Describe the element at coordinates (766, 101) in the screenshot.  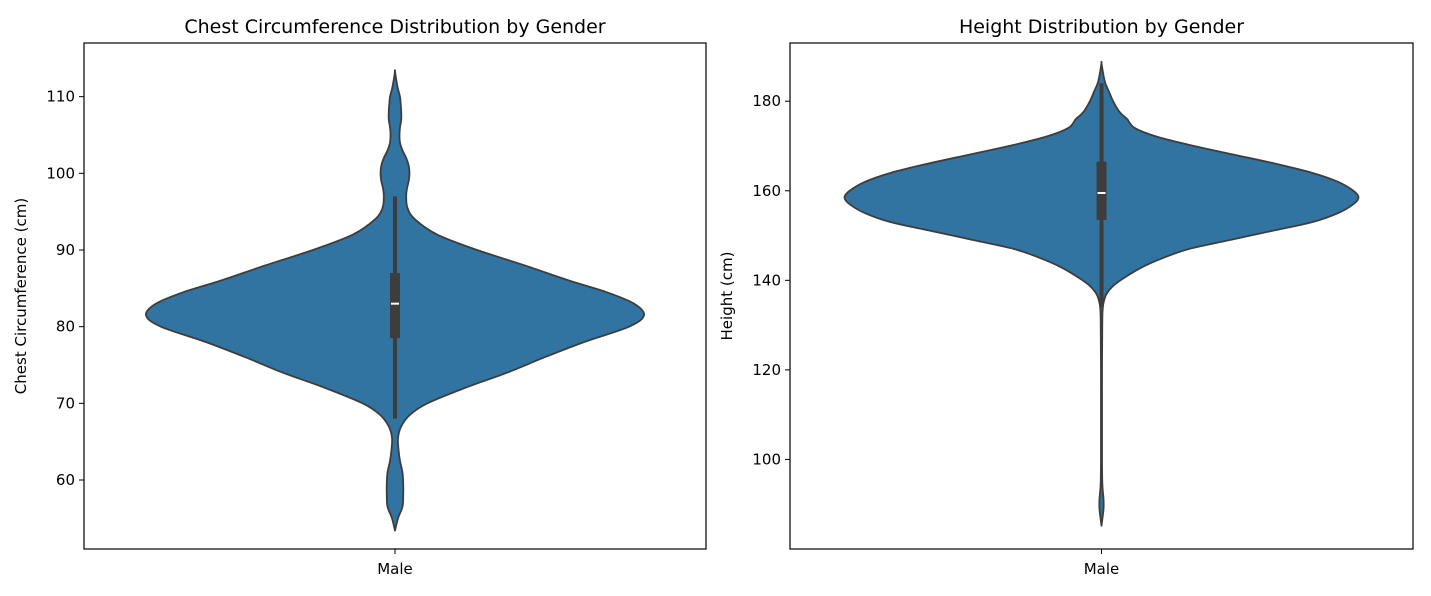
I see `height-y-tick-label-180: 180` at that location.